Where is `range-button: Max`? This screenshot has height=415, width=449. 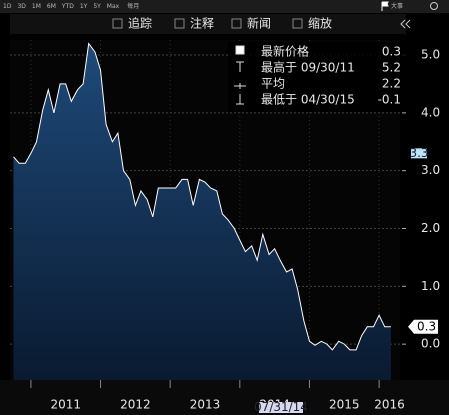
range-button: Max is located at coordinates (113, 6).